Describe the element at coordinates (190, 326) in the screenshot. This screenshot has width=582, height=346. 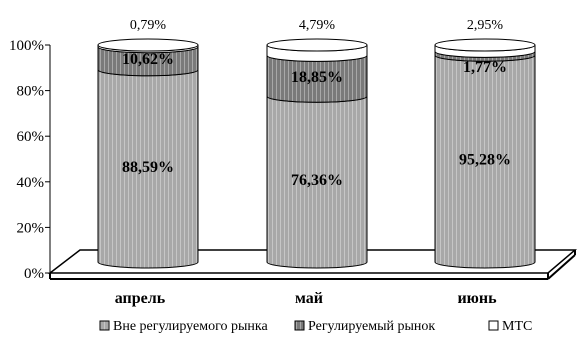
I see `legend-label: Вне регулируемого рынка` at that location.